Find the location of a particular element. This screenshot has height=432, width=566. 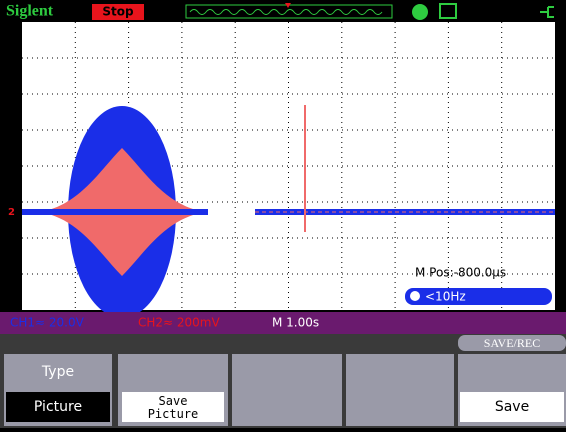

button-label: Save Picture is located at coordinates (173, 407).